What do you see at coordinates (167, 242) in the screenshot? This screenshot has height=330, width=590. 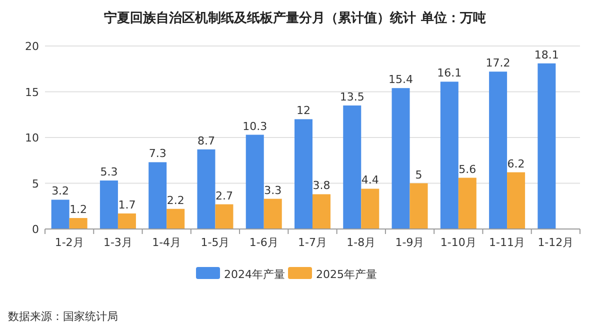 I see `x-tick-label: 1-4月` at bounding box center [167, 242].